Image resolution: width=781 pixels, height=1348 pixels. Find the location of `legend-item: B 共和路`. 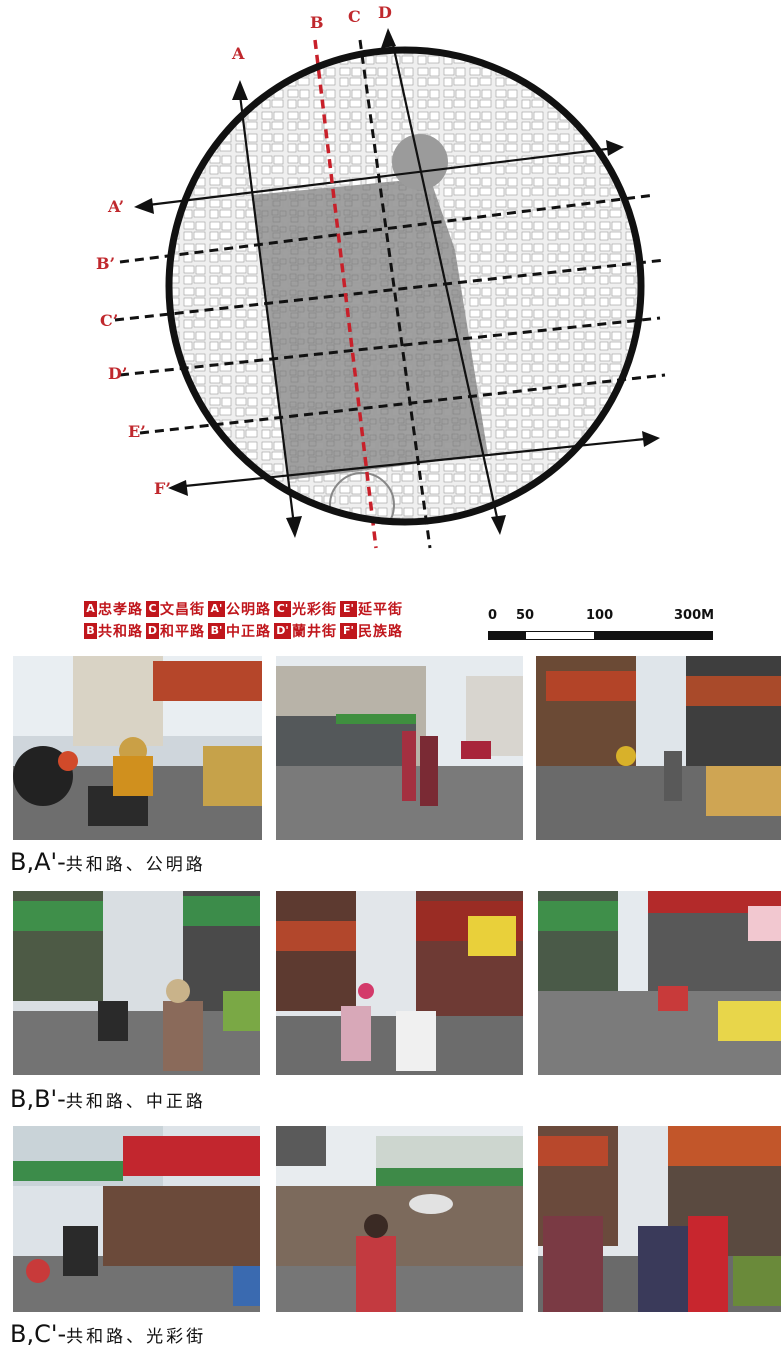

legend-item: B 共和路 is located at coordinates (113, 631).